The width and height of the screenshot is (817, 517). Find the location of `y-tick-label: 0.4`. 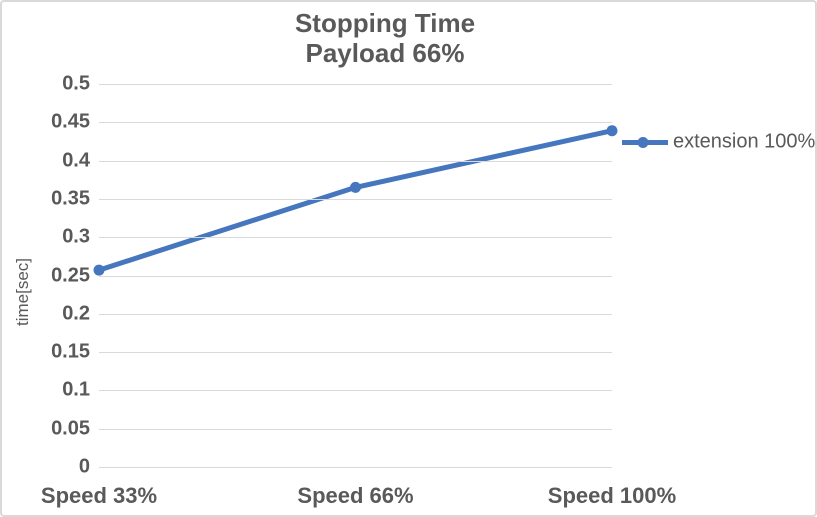

y-tick-label: 0.4 is located at coordinates (76, 160).